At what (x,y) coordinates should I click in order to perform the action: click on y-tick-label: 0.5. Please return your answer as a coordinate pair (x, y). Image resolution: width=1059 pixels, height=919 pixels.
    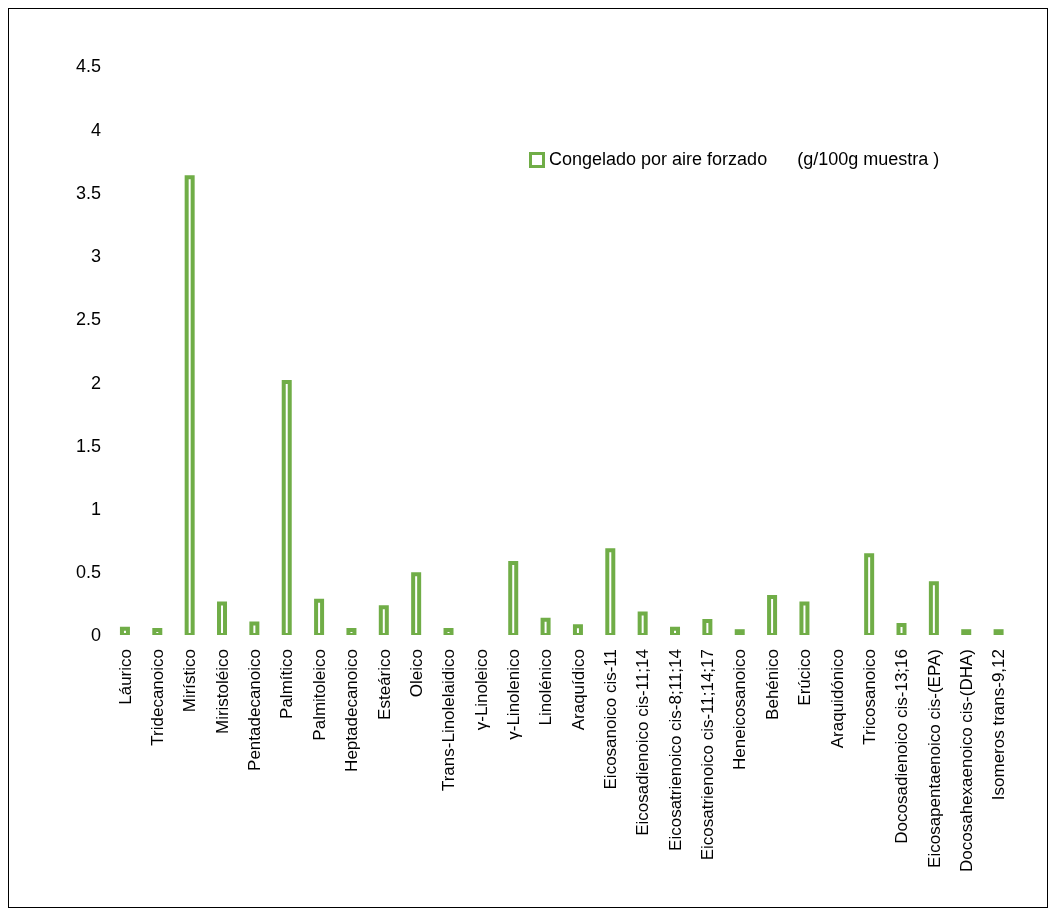
    Looking at the image, I should click on (88, 572).